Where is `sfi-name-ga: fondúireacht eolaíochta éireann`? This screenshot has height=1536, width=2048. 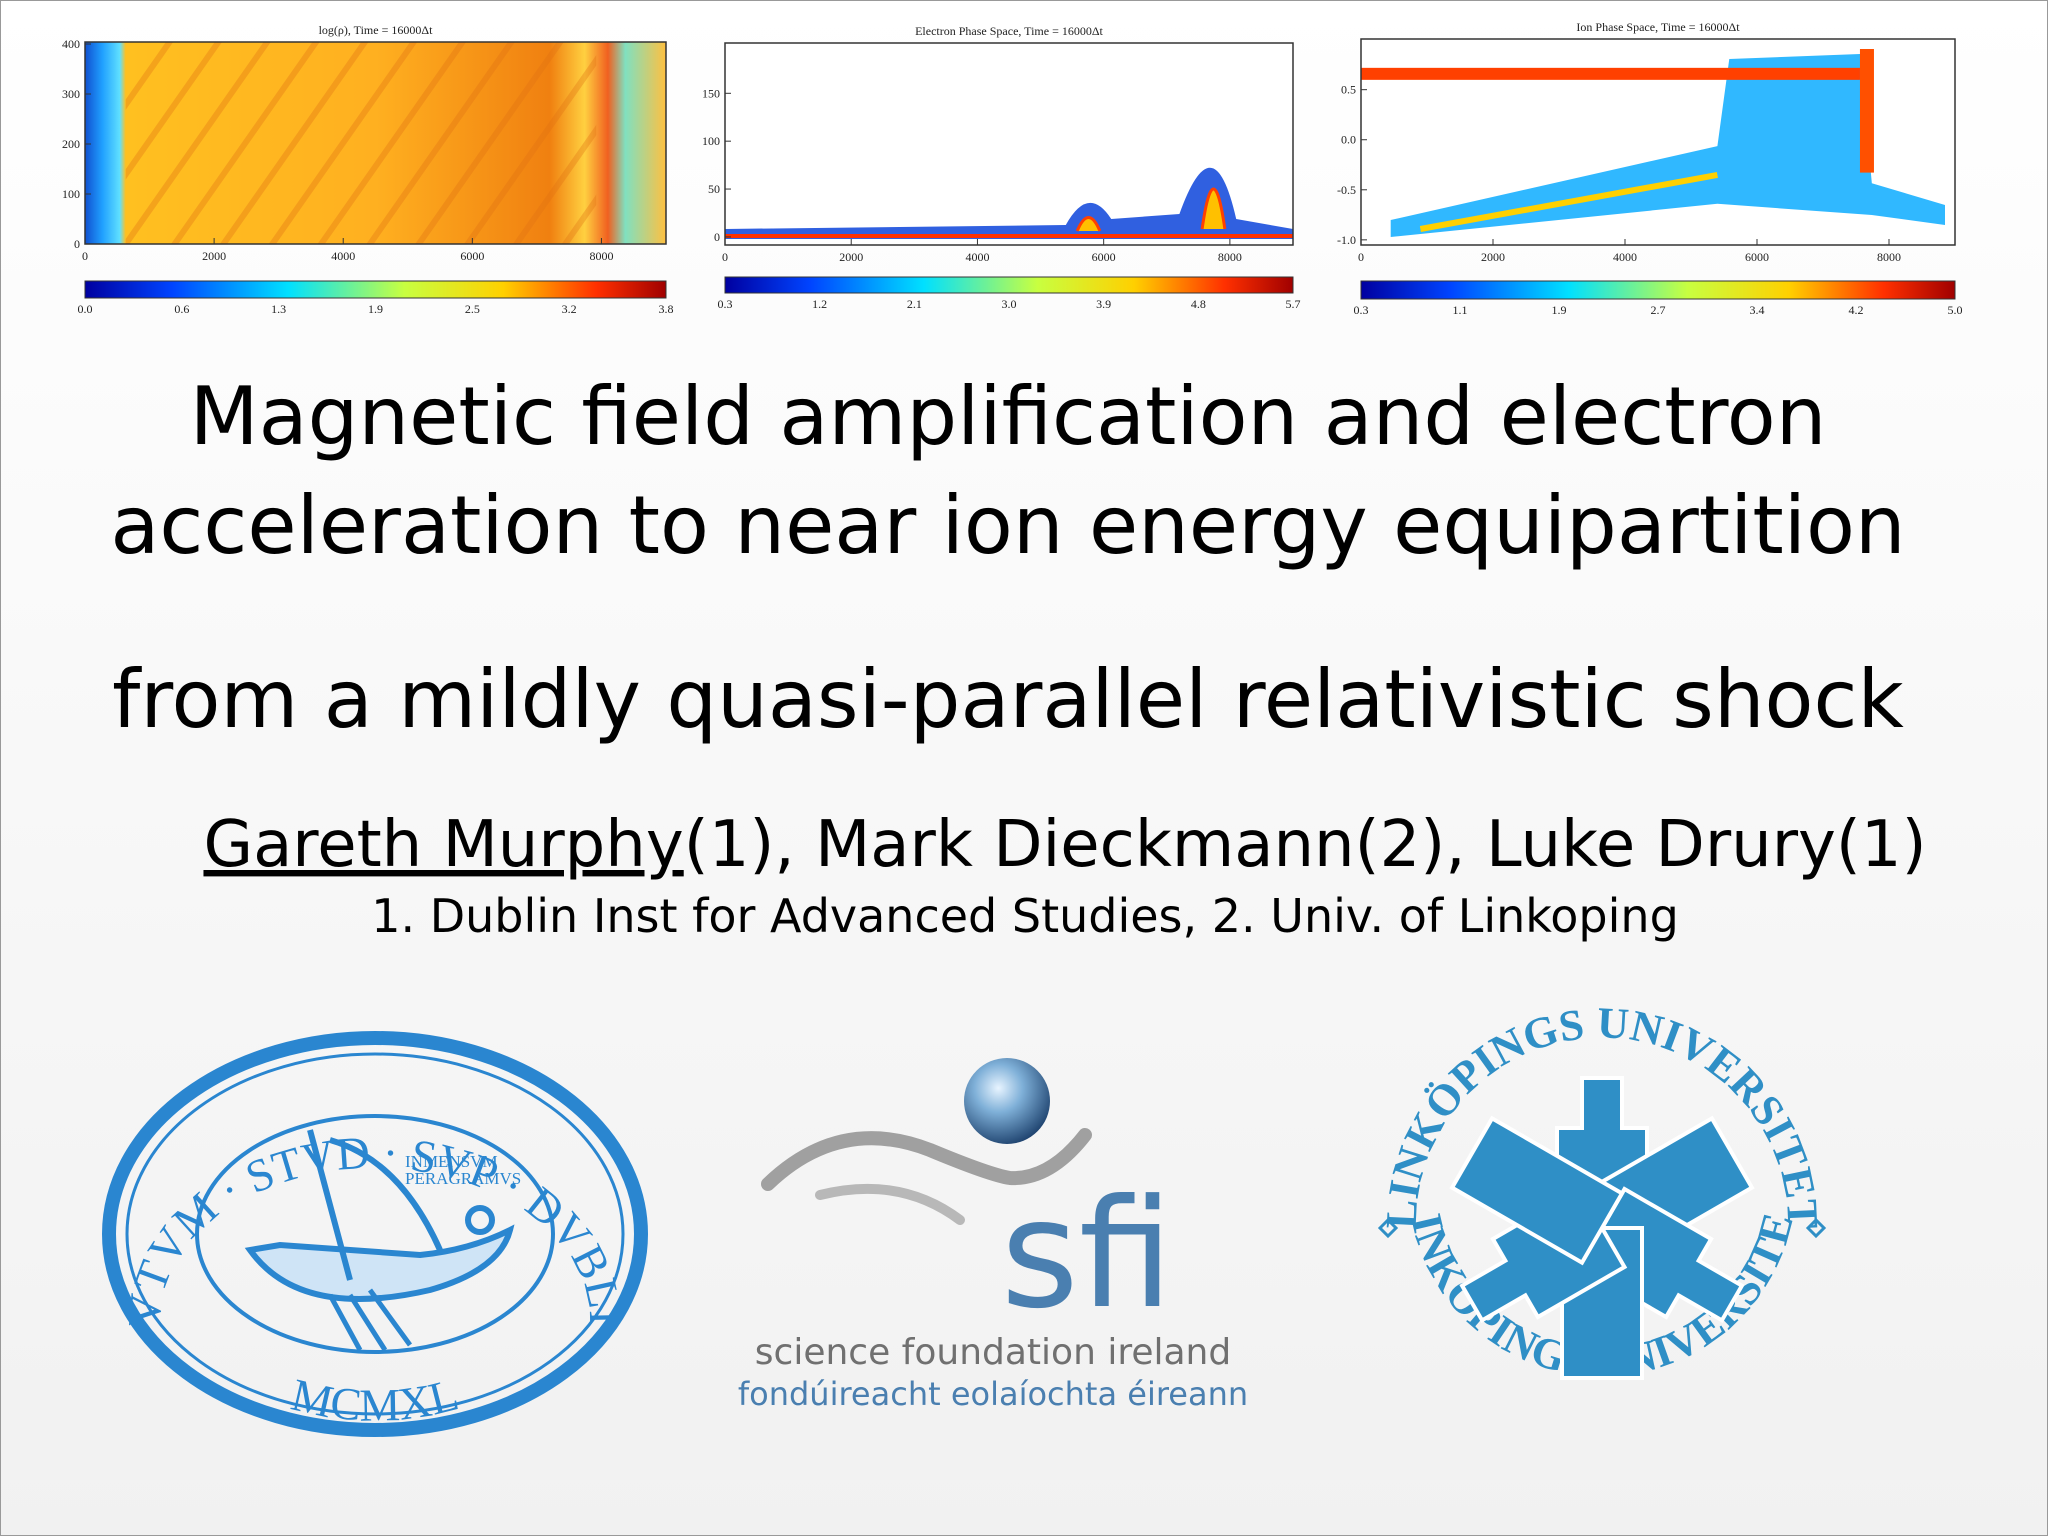 sfi-name-ga: fondúireacht eolaíochta éireann is located at coordinates (993, 1394).